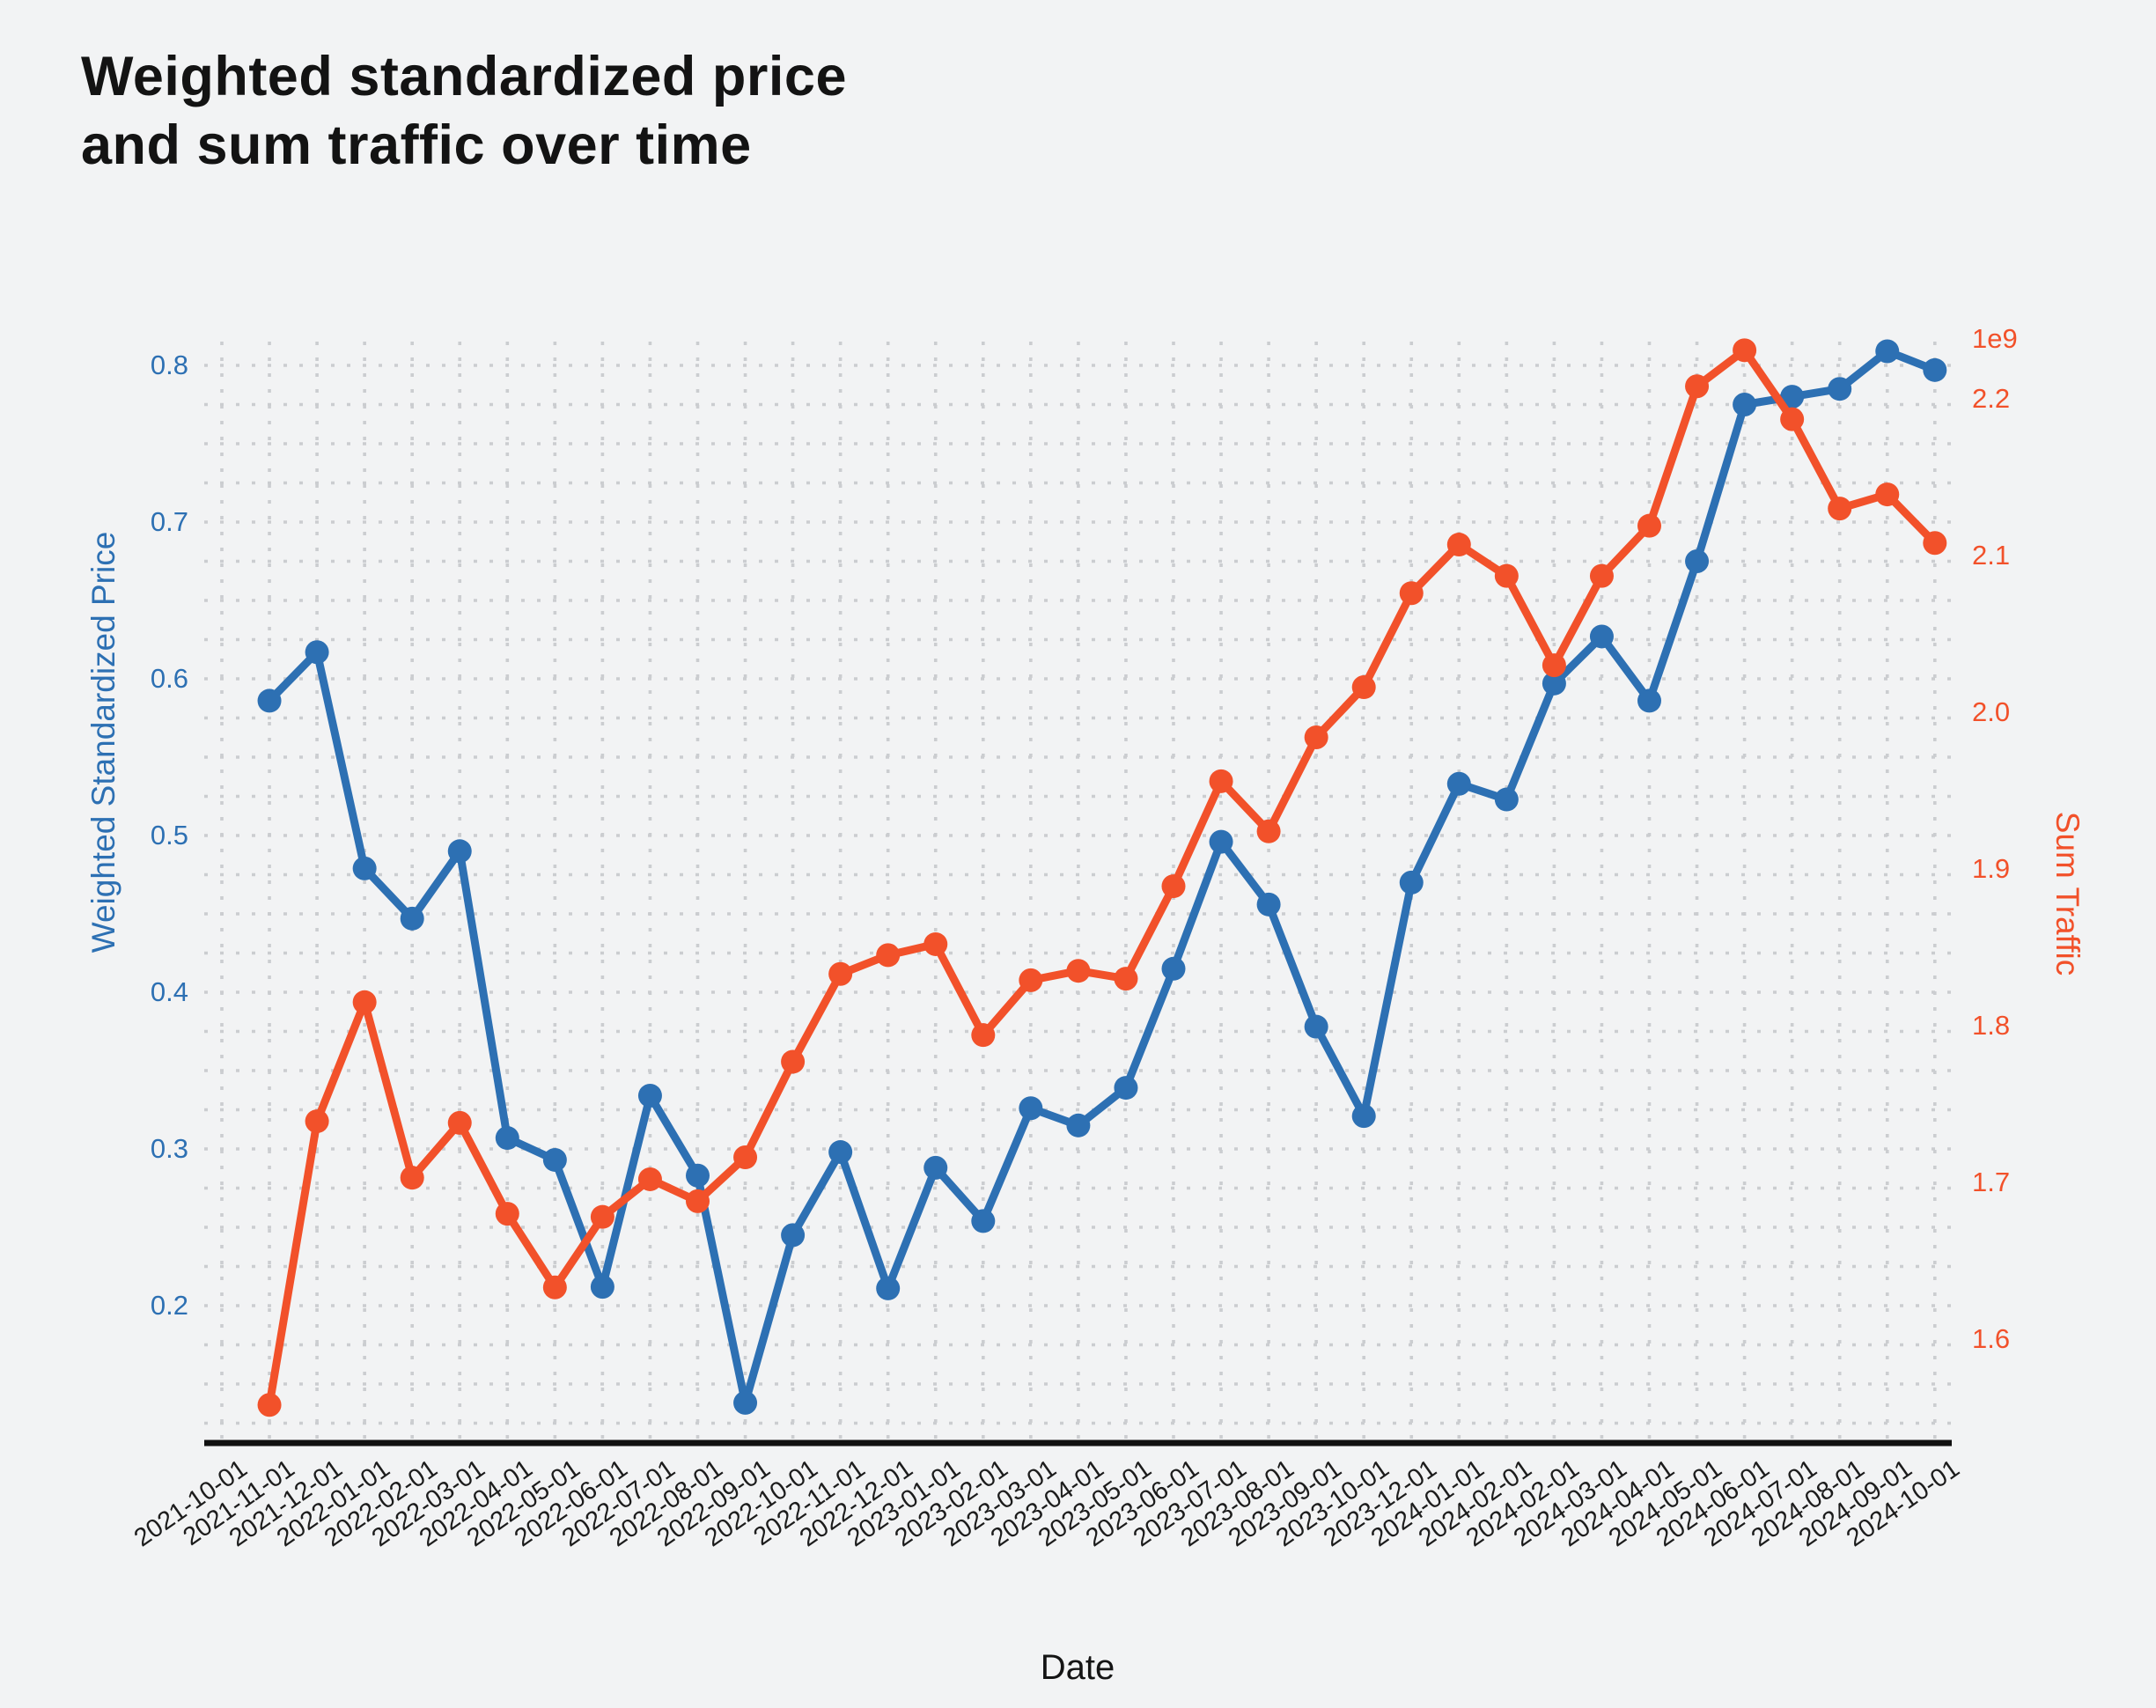 The height and width of the screenshot is (1708, 2156). Describe the element at coordinates (169, 521) in the screenshot. I see `y-tick-label-left: 0.7` at that location.